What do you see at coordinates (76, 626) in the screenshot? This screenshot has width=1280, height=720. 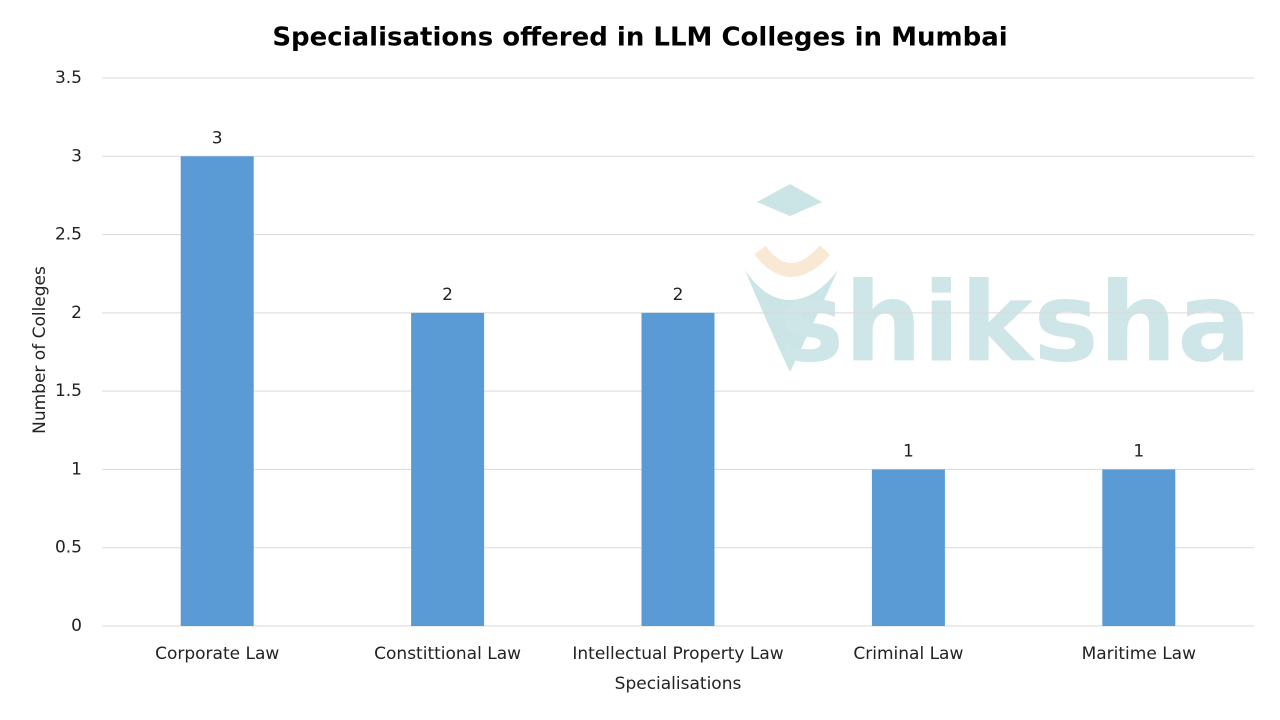 I see `y-tick-label: 0` at bounding box center [76, 626].